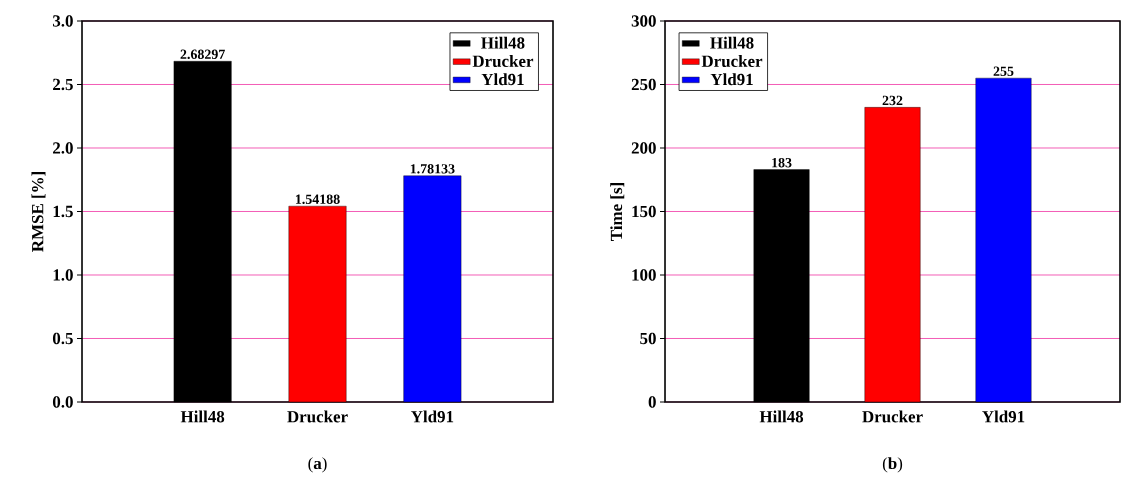  Describe the element at coordinates (63, 275) in the screenshot. I see `y-tick-label: 1.0` at that location.